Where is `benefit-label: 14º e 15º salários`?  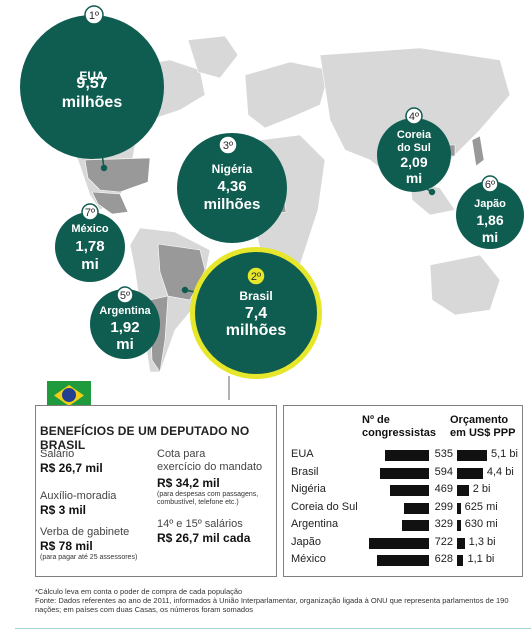
benefit-label: 14º e 15º salários is located at coordinates (200, 524).